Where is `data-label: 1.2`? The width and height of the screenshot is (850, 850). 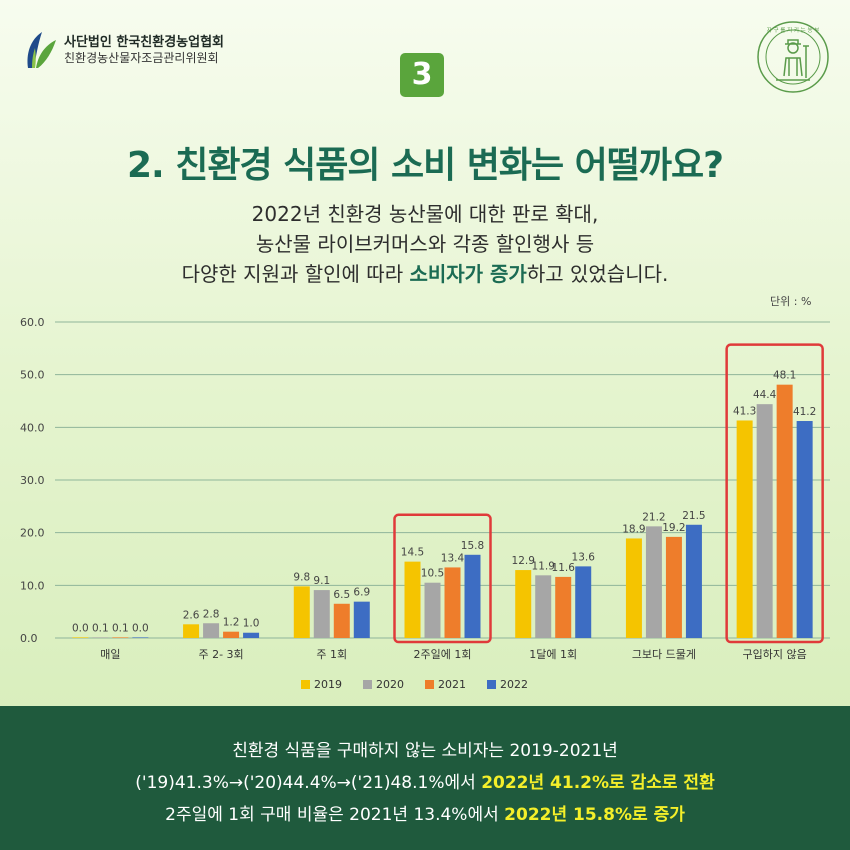
data-label: 1.2 is located at coordinates (231, 623).